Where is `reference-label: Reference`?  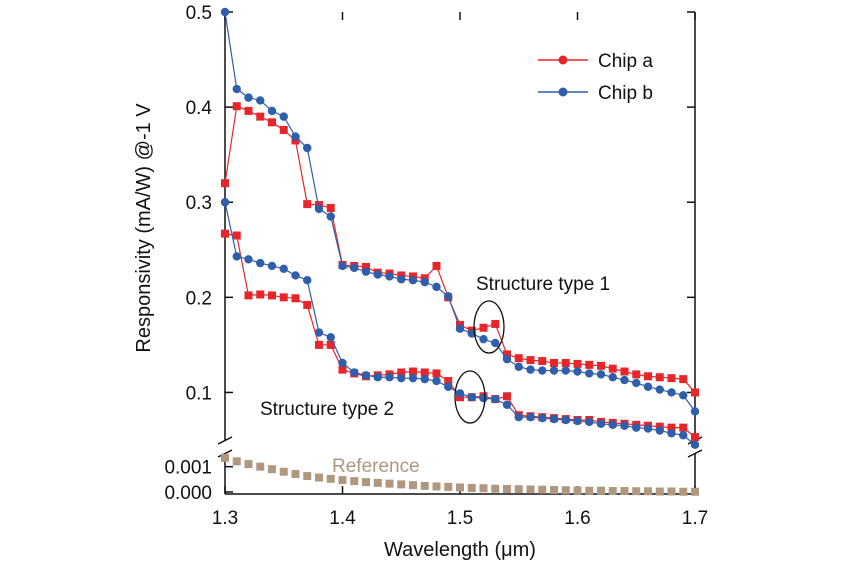
reference-label: Reference is located at coordinates (376, 466).